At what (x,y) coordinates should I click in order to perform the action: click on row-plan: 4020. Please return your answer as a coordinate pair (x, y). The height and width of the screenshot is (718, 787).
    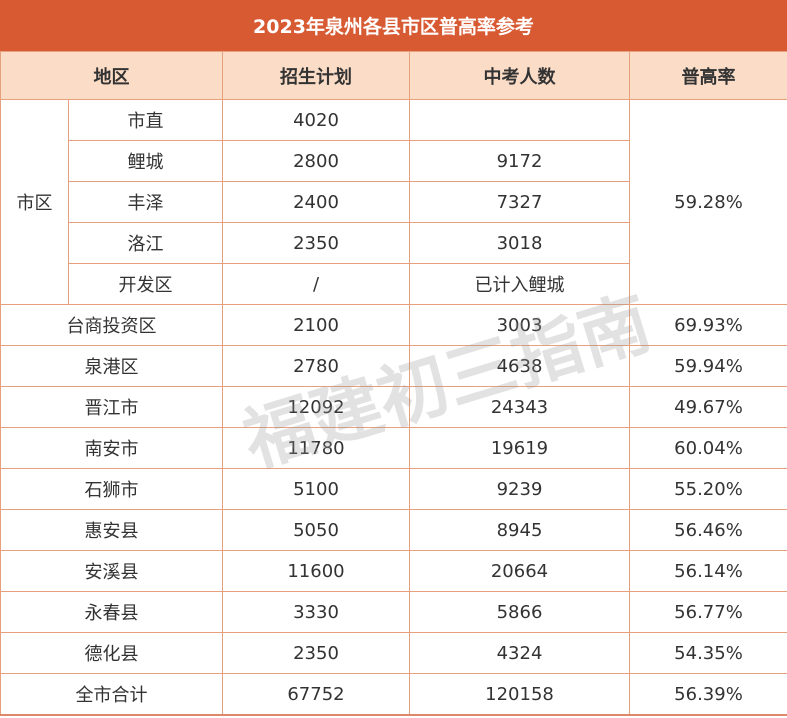
    Looking at the image, I should click on (316, 120).